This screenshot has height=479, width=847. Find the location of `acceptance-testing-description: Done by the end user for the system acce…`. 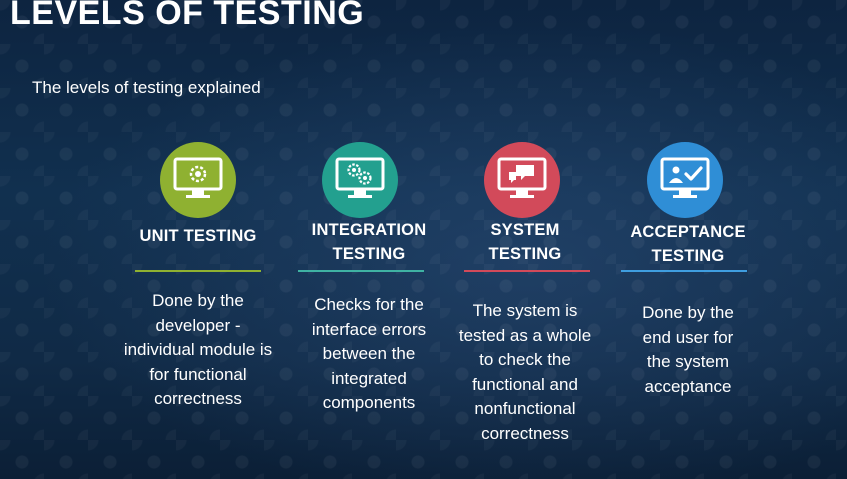

acceptance-testing-description: Done by the end user for the system acce… is located at coordinates (688, 350).